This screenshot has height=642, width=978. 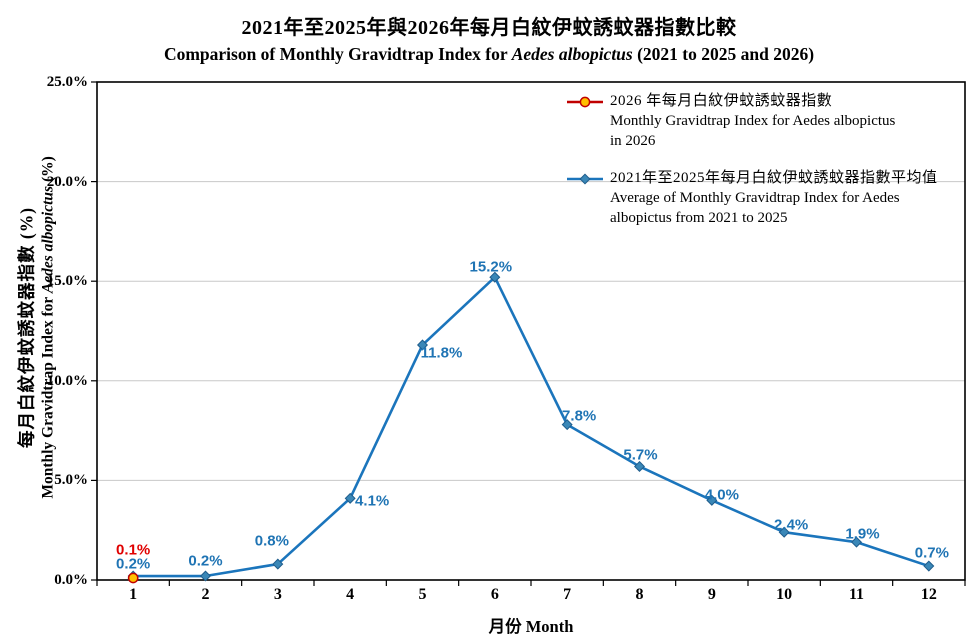 What do you see at coordinates (67, 380) in the screenshot?
I see `y-tick-label: 10.0%` at bounding box center [67, 380].